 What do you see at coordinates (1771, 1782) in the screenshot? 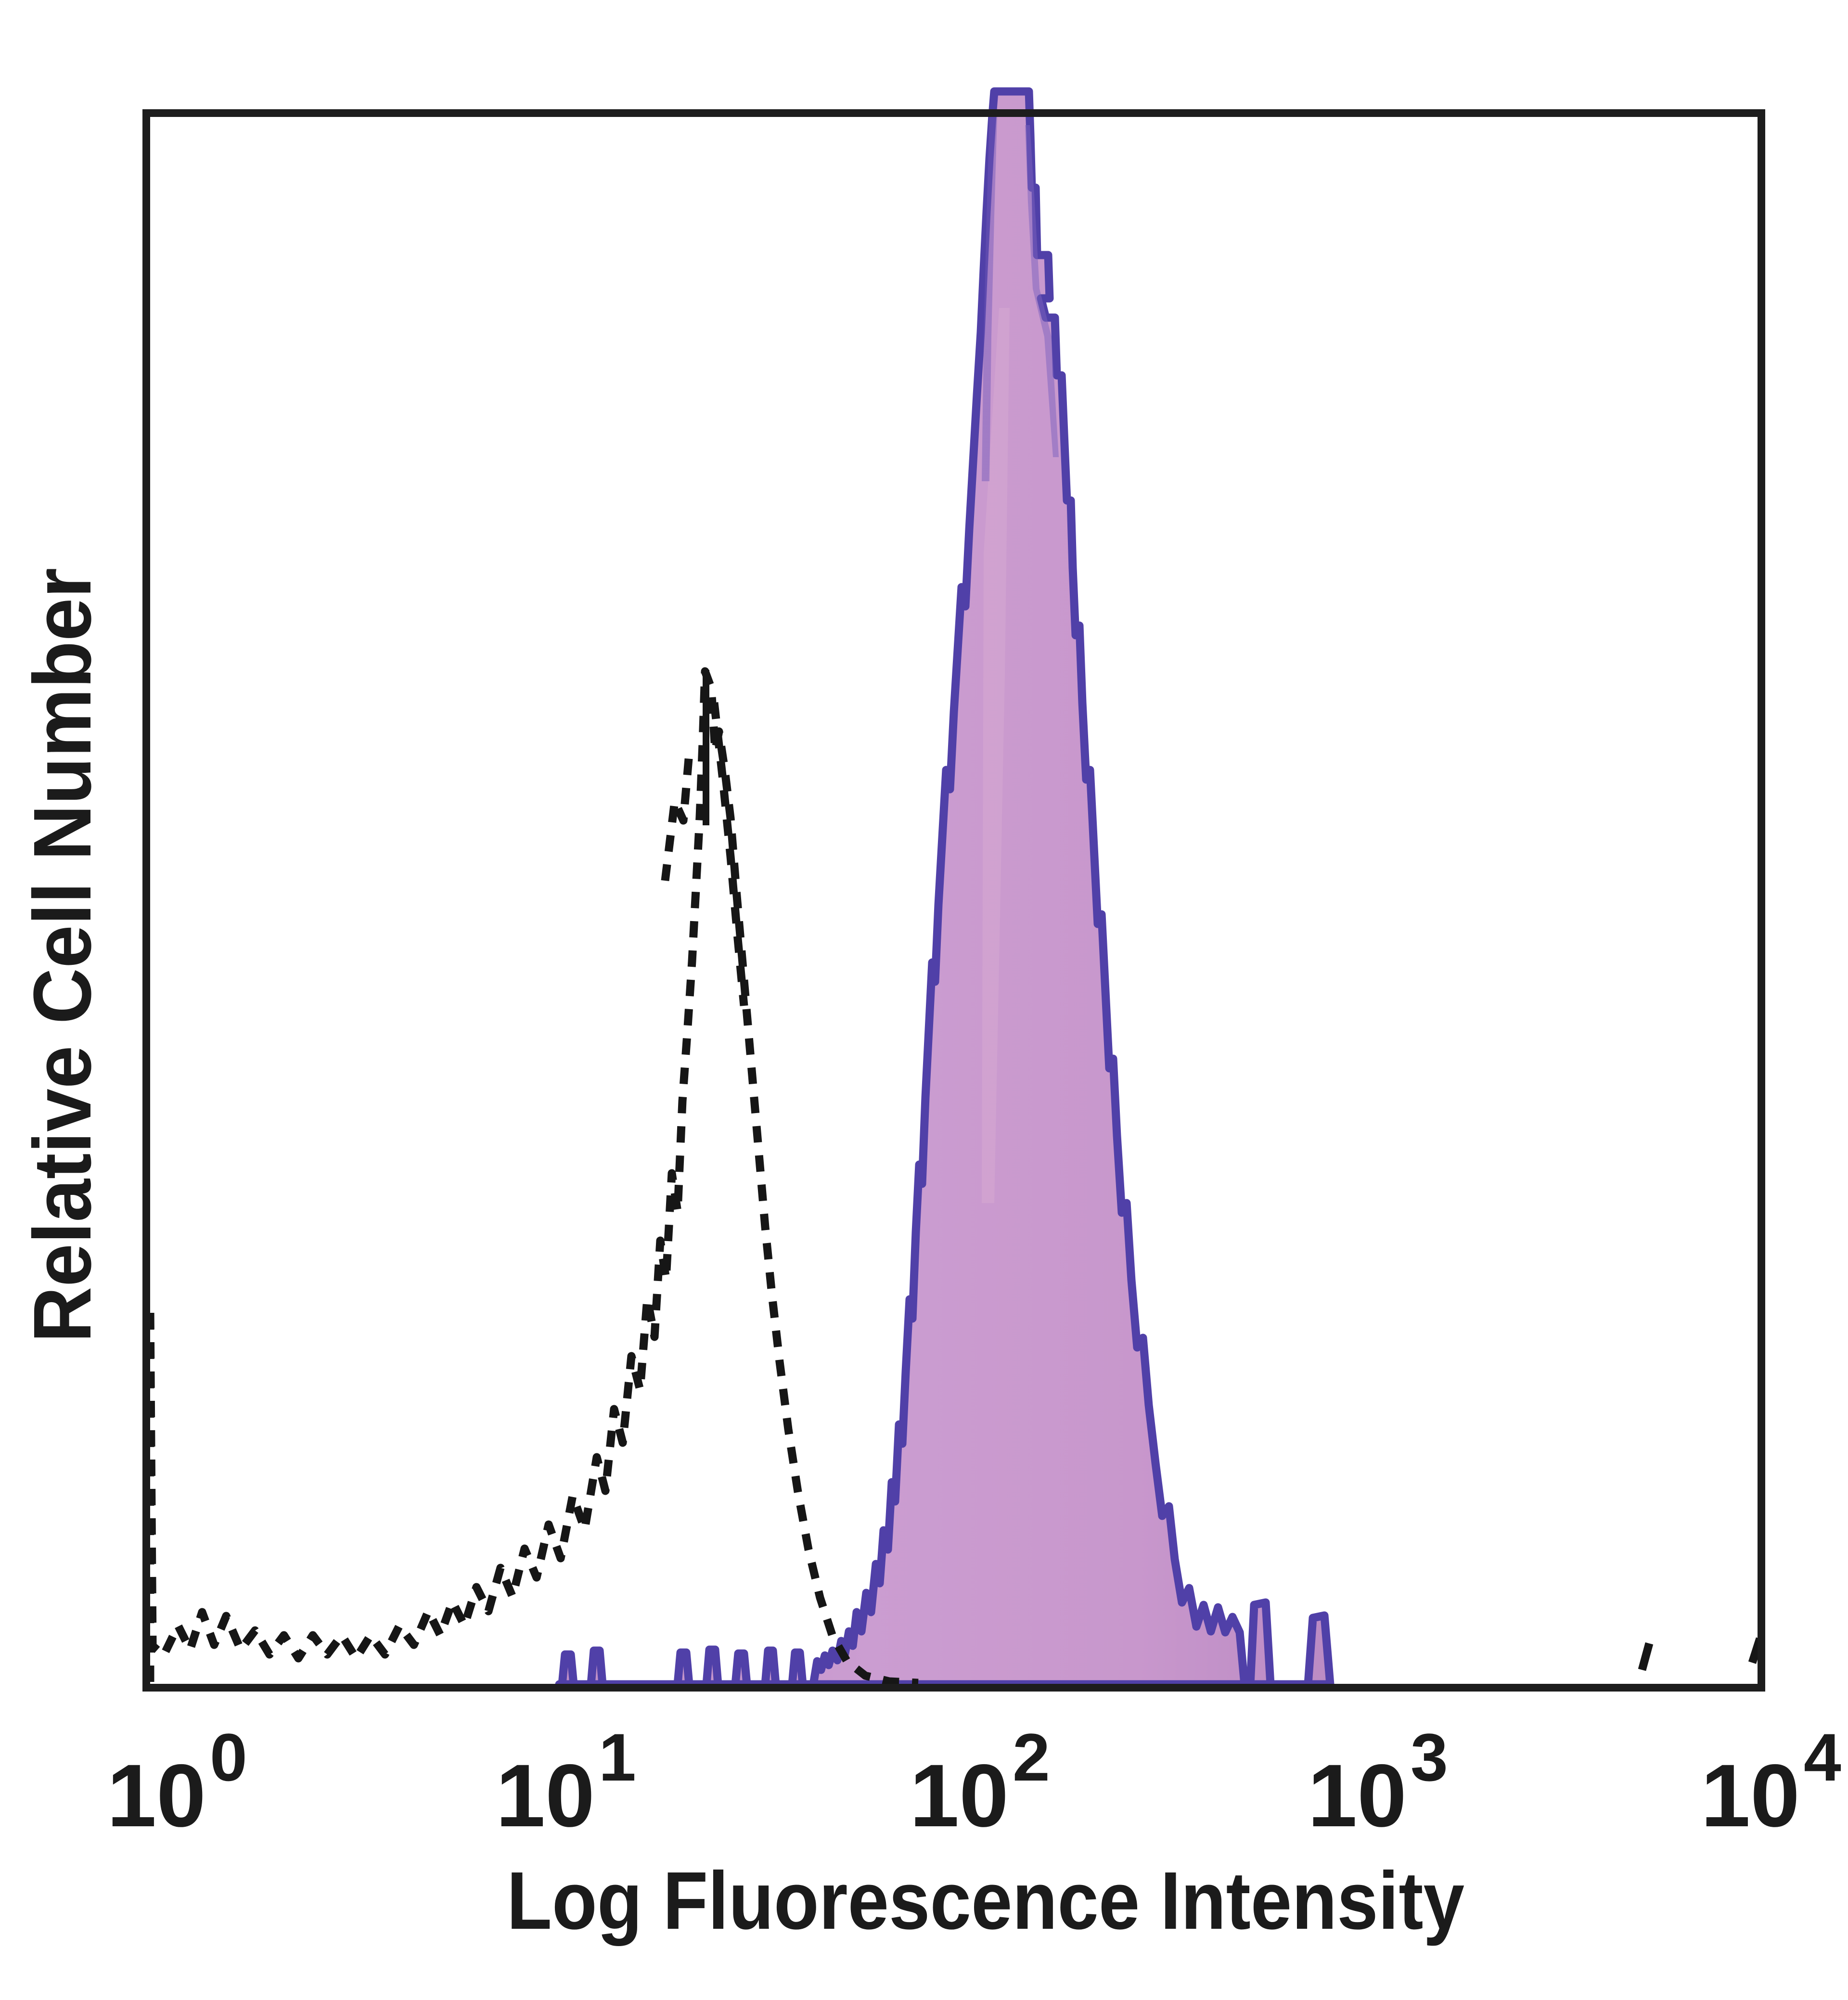
I see `x-tick-label-10e4: 10⁴` at bounding box center [1771, 1782].